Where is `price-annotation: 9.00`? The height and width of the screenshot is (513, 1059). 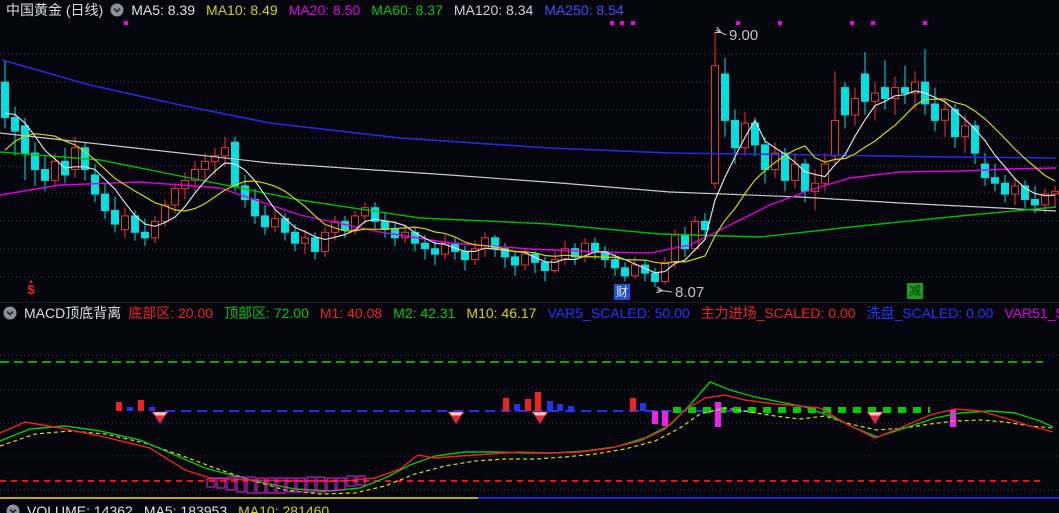 price-annotation: 9.00 is located at coordinates (743, 35).